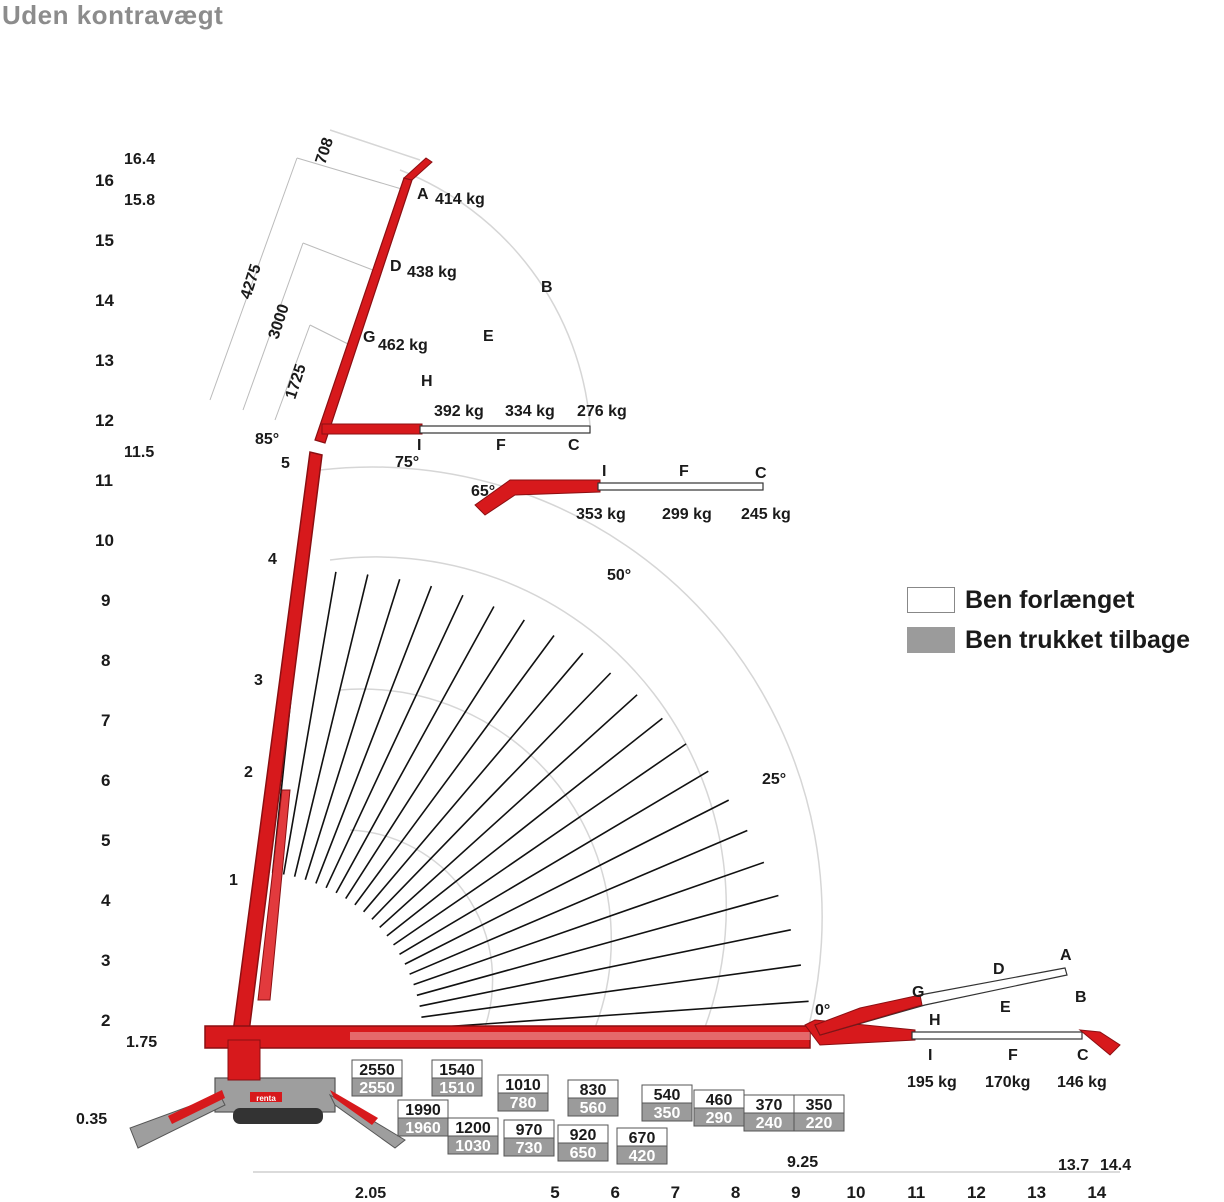  I want to click on capacity-retracted-value: 420, so click(642, 1156).